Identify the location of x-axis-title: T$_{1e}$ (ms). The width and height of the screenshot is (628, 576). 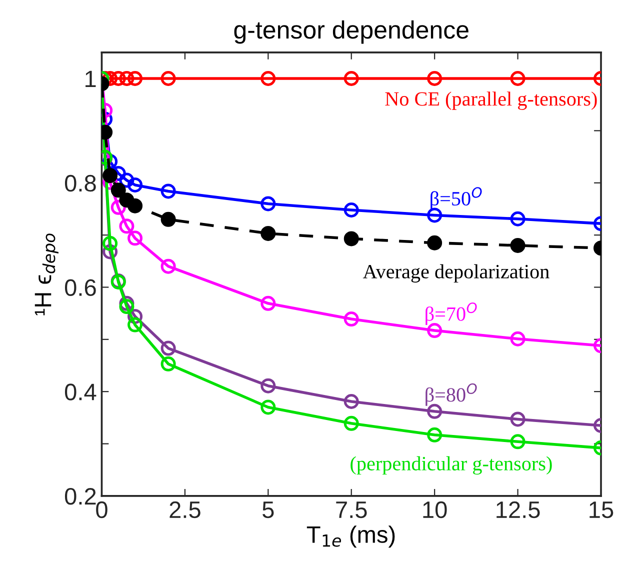
(350, 537).